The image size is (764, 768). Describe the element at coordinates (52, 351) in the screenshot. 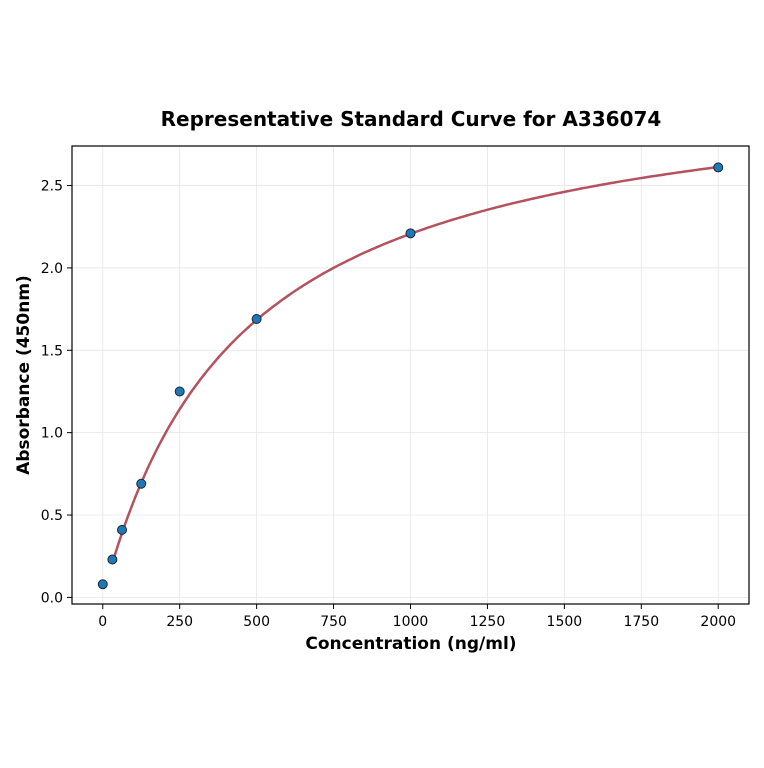

I see `y-tick-label: 1.5` at that location.